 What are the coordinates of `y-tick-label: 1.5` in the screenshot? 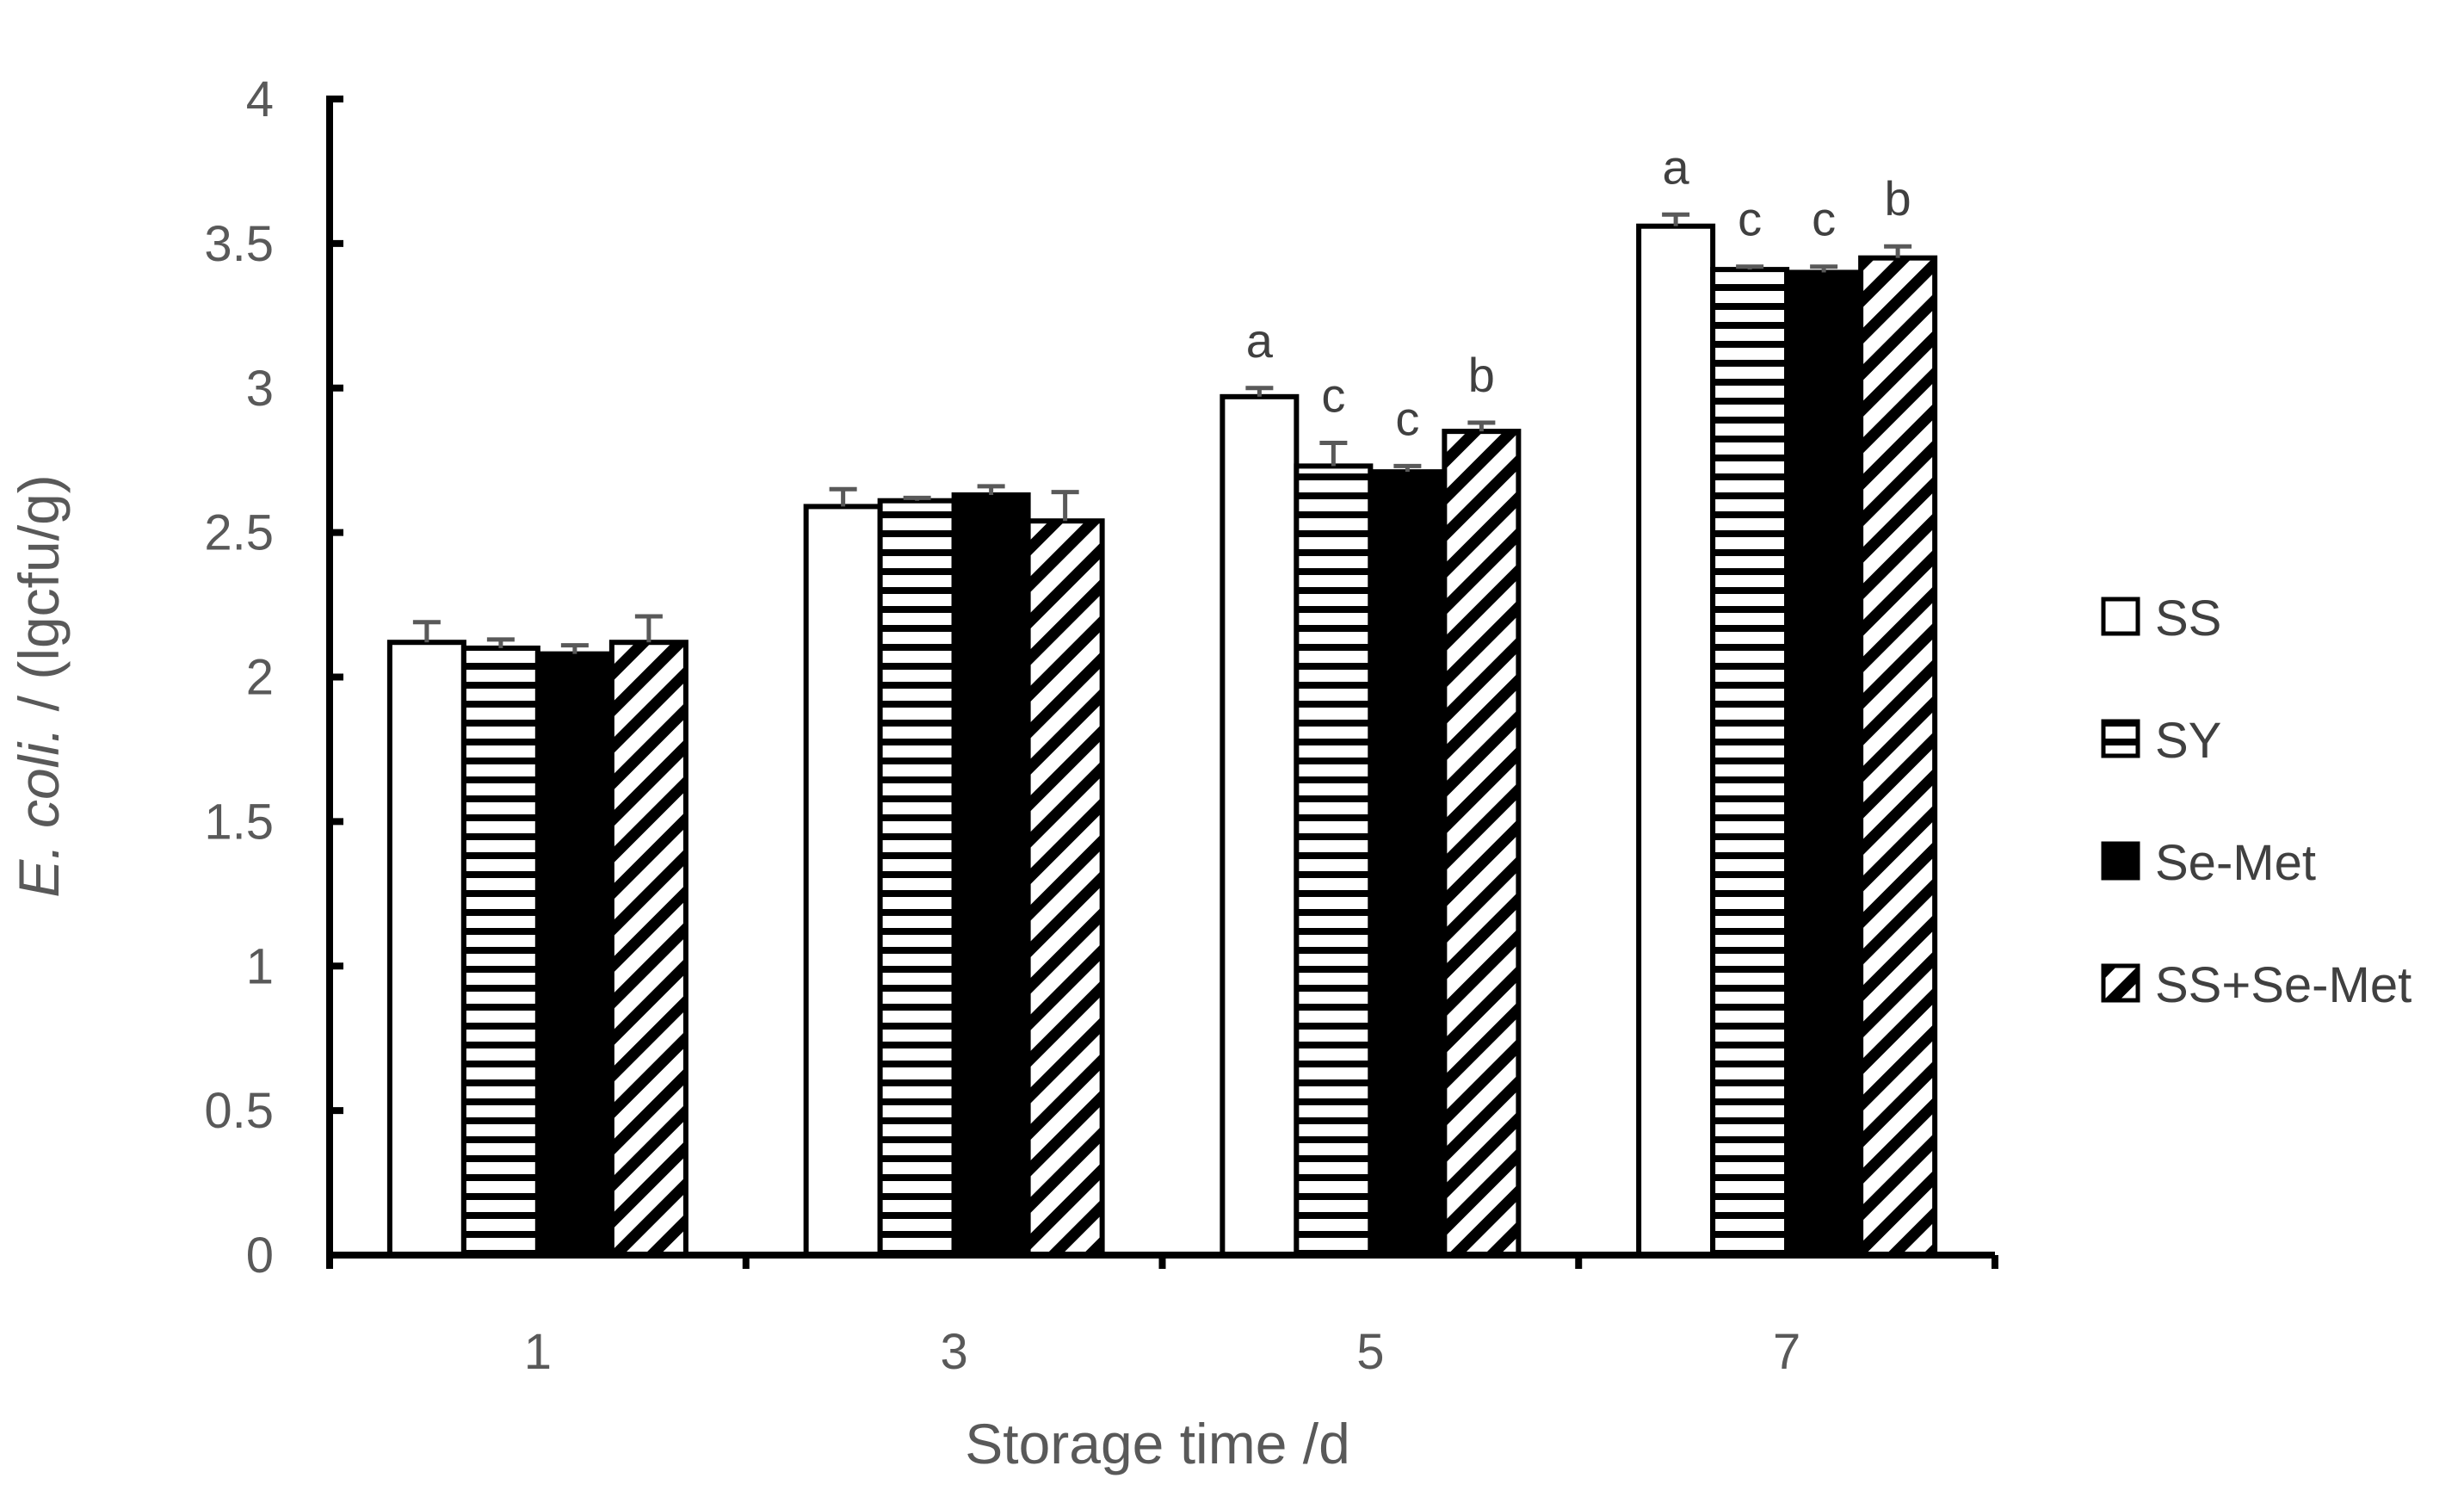 It's located at (239, 822).